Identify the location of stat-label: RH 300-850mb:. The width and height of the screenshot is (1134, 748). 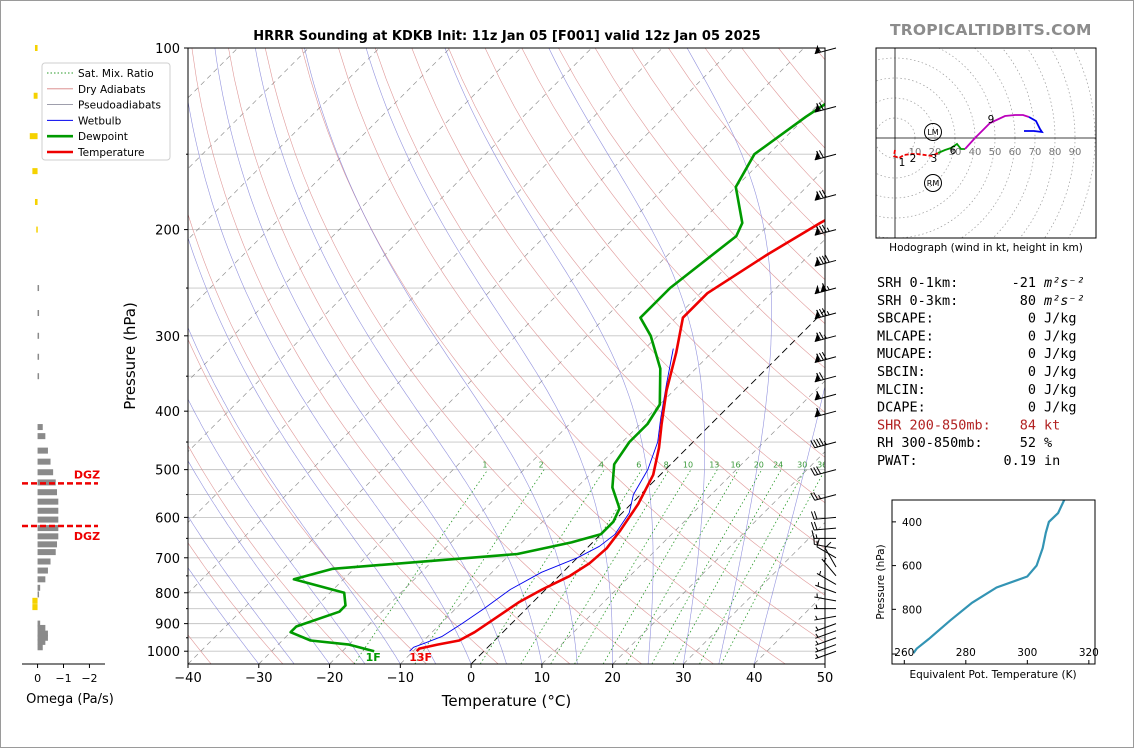
(930, 443).